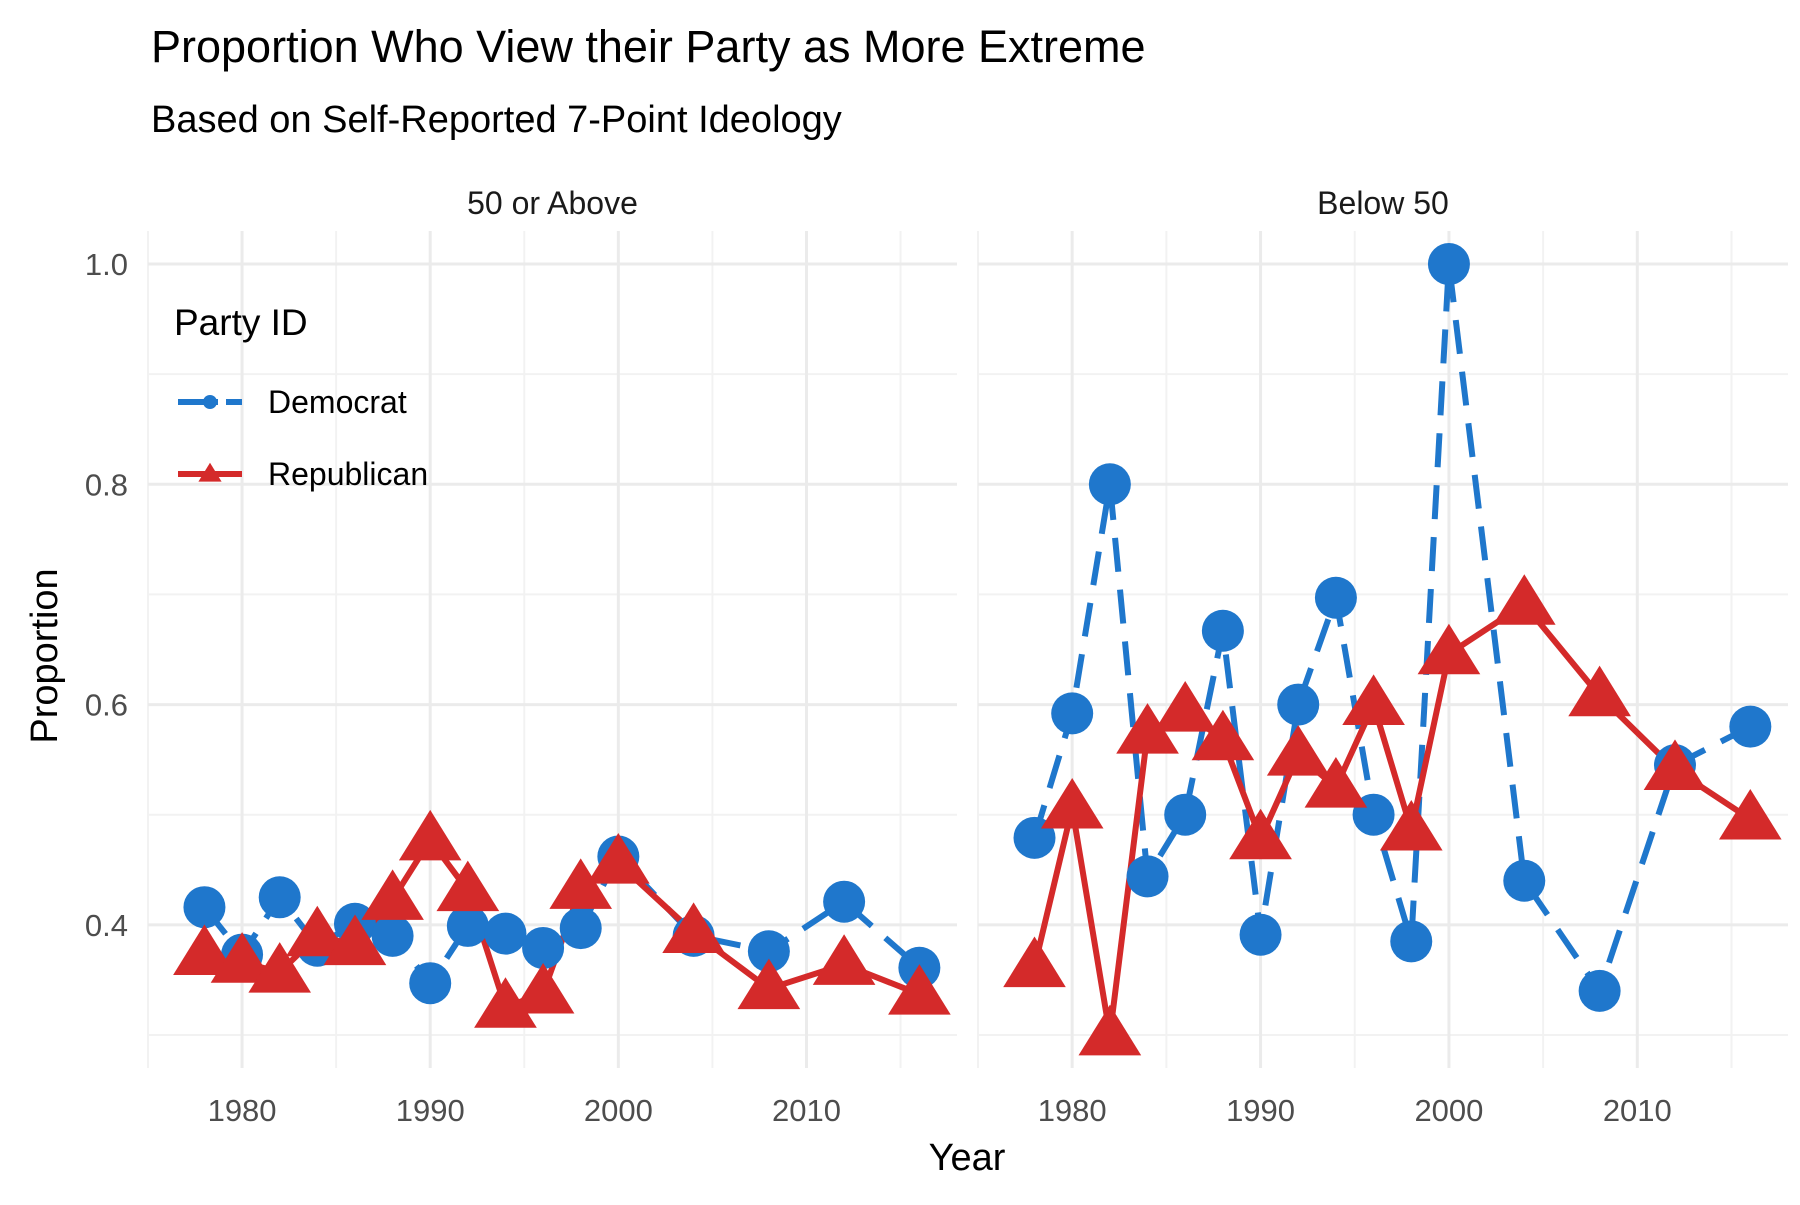 This screenshot has width=1800, height=1205. Describe the element at coordinates (337, 402) in the screenshot. I see `legend-label-democrat: Democrat` at that location.